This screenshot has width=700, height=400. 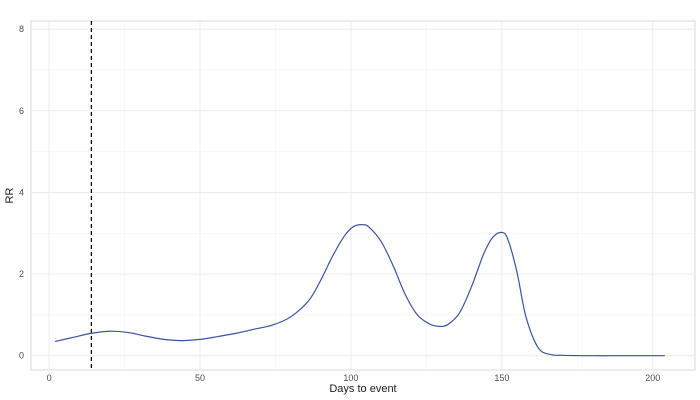 I want to click on x-tick-label: 0, so click(x=49, y=378).